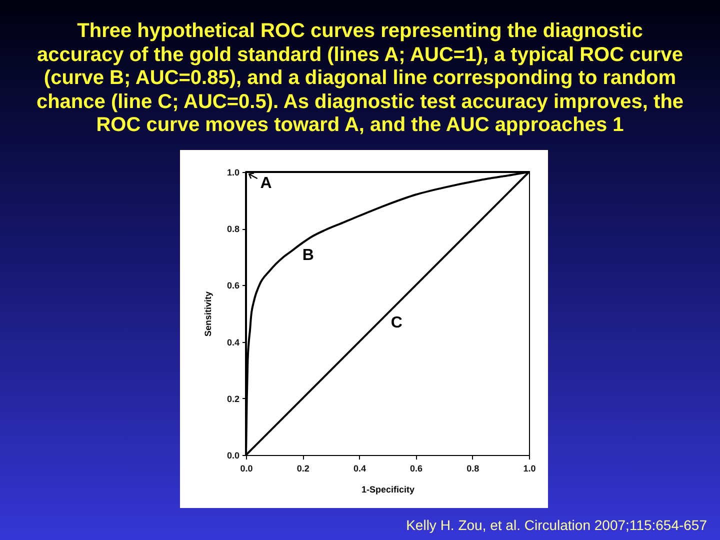  What do you see at coordinates (308, 255) in the screenshot?
I see `series-label: B` at bounding box center [308, 255].